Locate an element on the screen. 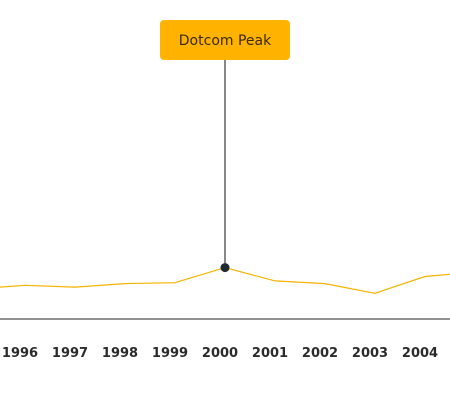  x-tick-label: 2004 is located at coordinates (420, 353).